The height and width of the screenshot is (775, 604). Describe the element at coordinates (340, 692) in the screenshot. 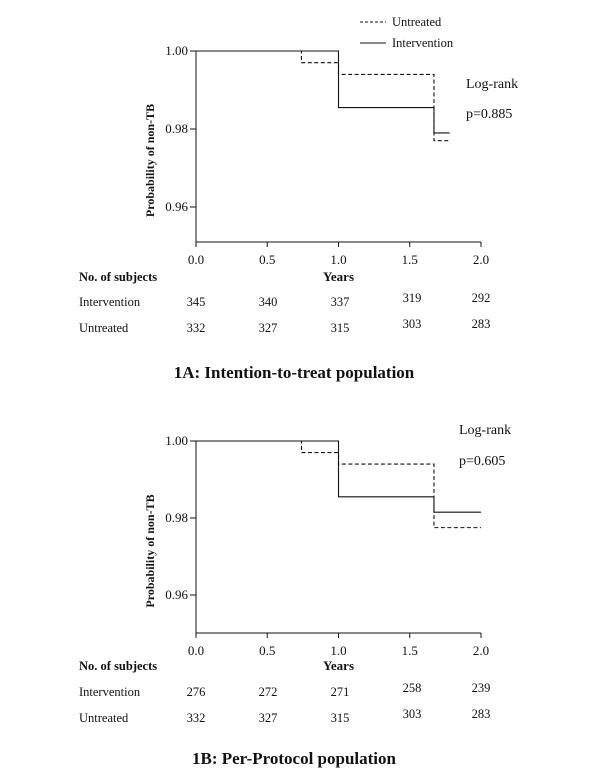

I see `risk-cell: 271` at that location.